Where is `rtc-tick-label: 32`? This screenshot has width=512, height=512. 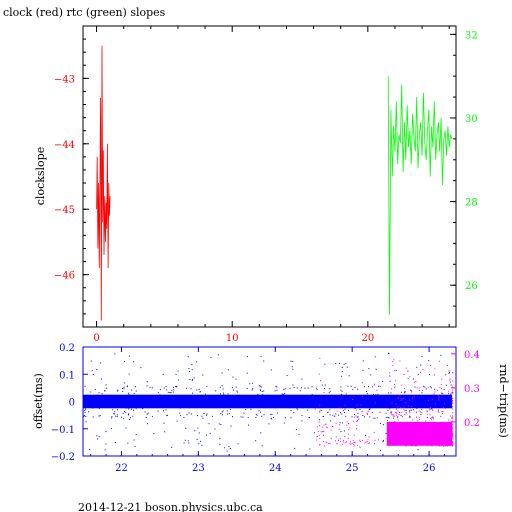 rtc-tick-label: 32 is located at coordinates (471, 35).